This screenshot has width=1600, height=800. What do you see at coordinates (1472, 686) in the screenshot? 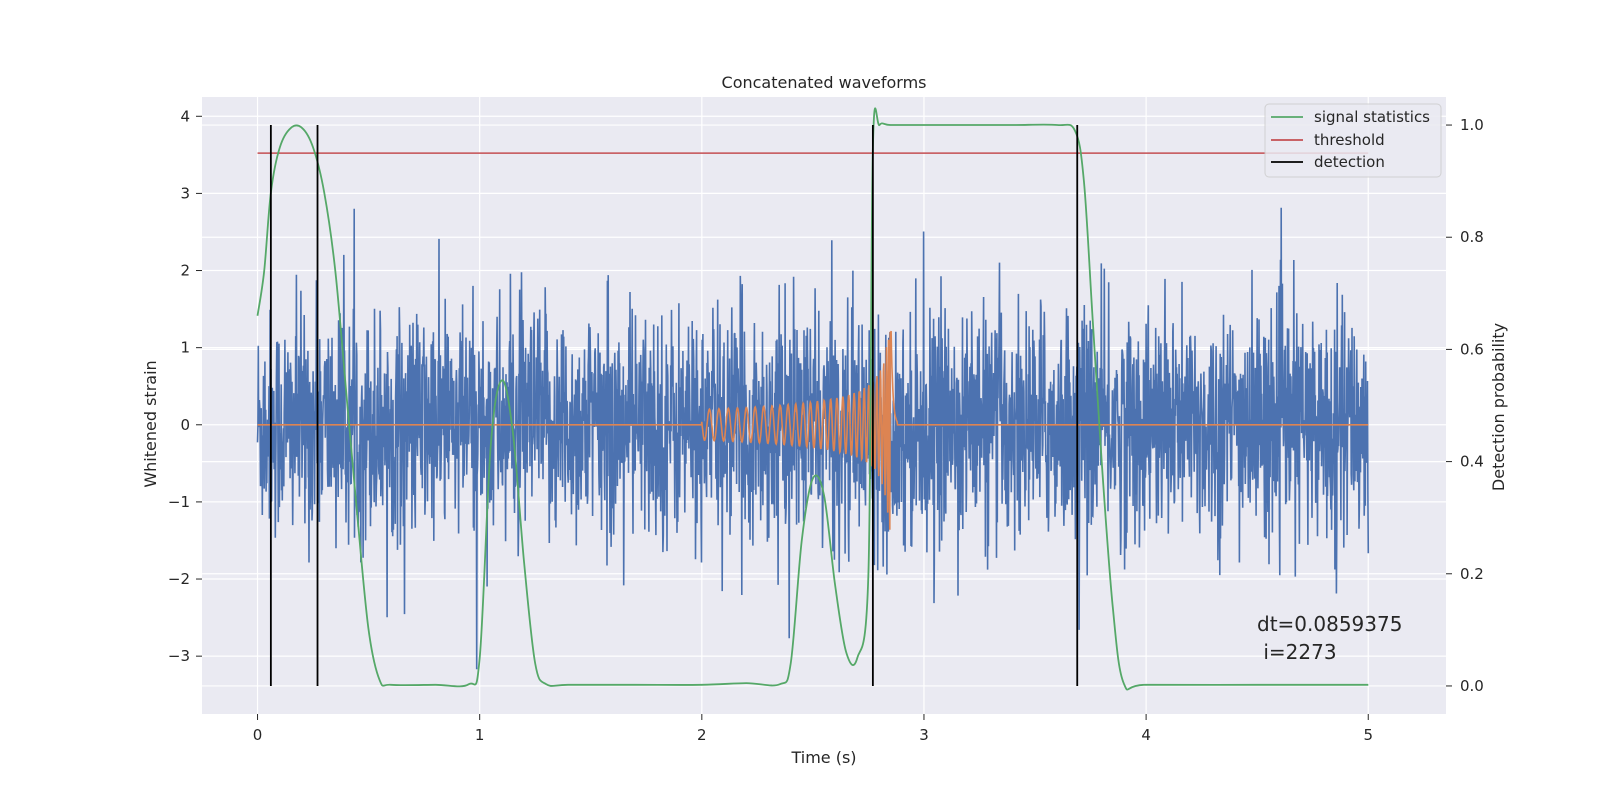
I see `y-tick-label-right: 0.0` at bounding box center [1472, 686].